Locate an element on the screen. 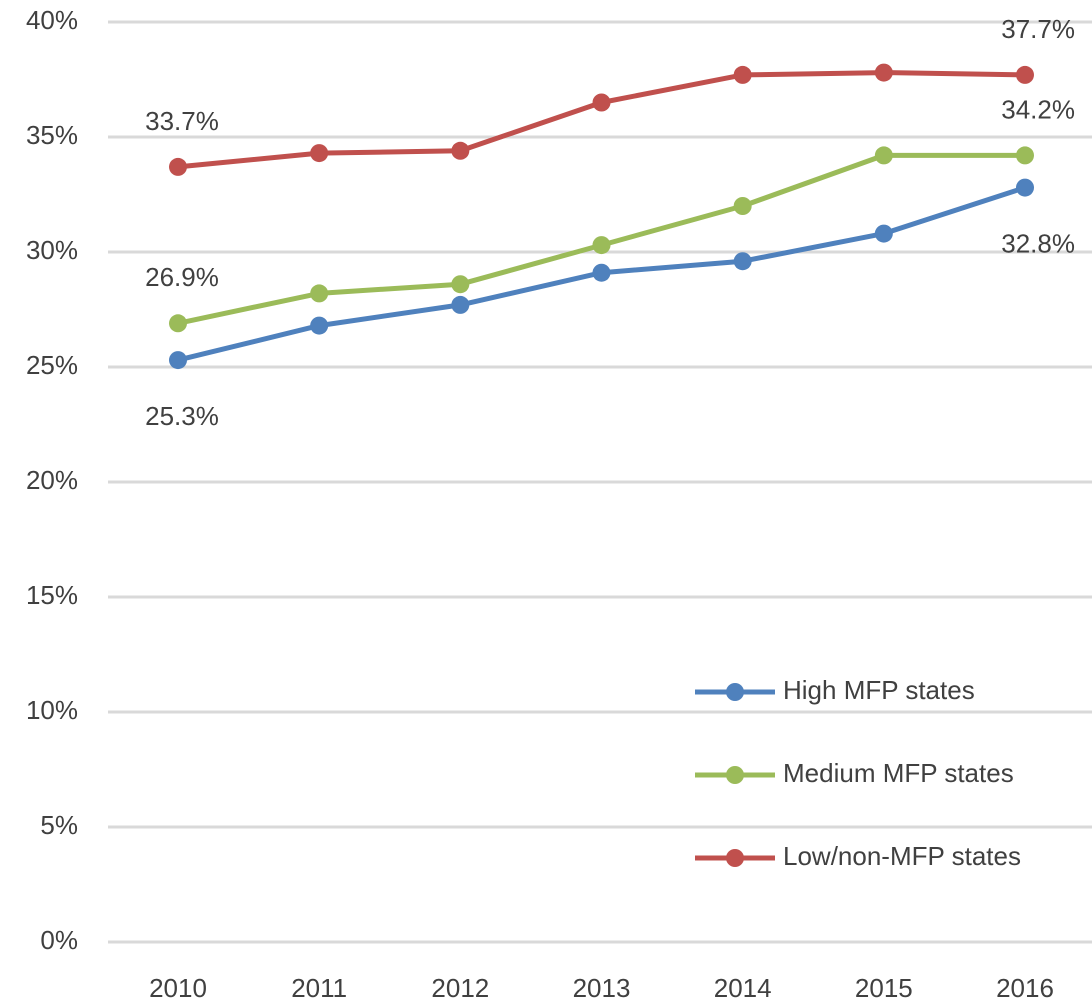  legend-label: Low/non-MFP states is located at coordinates (902, 856).